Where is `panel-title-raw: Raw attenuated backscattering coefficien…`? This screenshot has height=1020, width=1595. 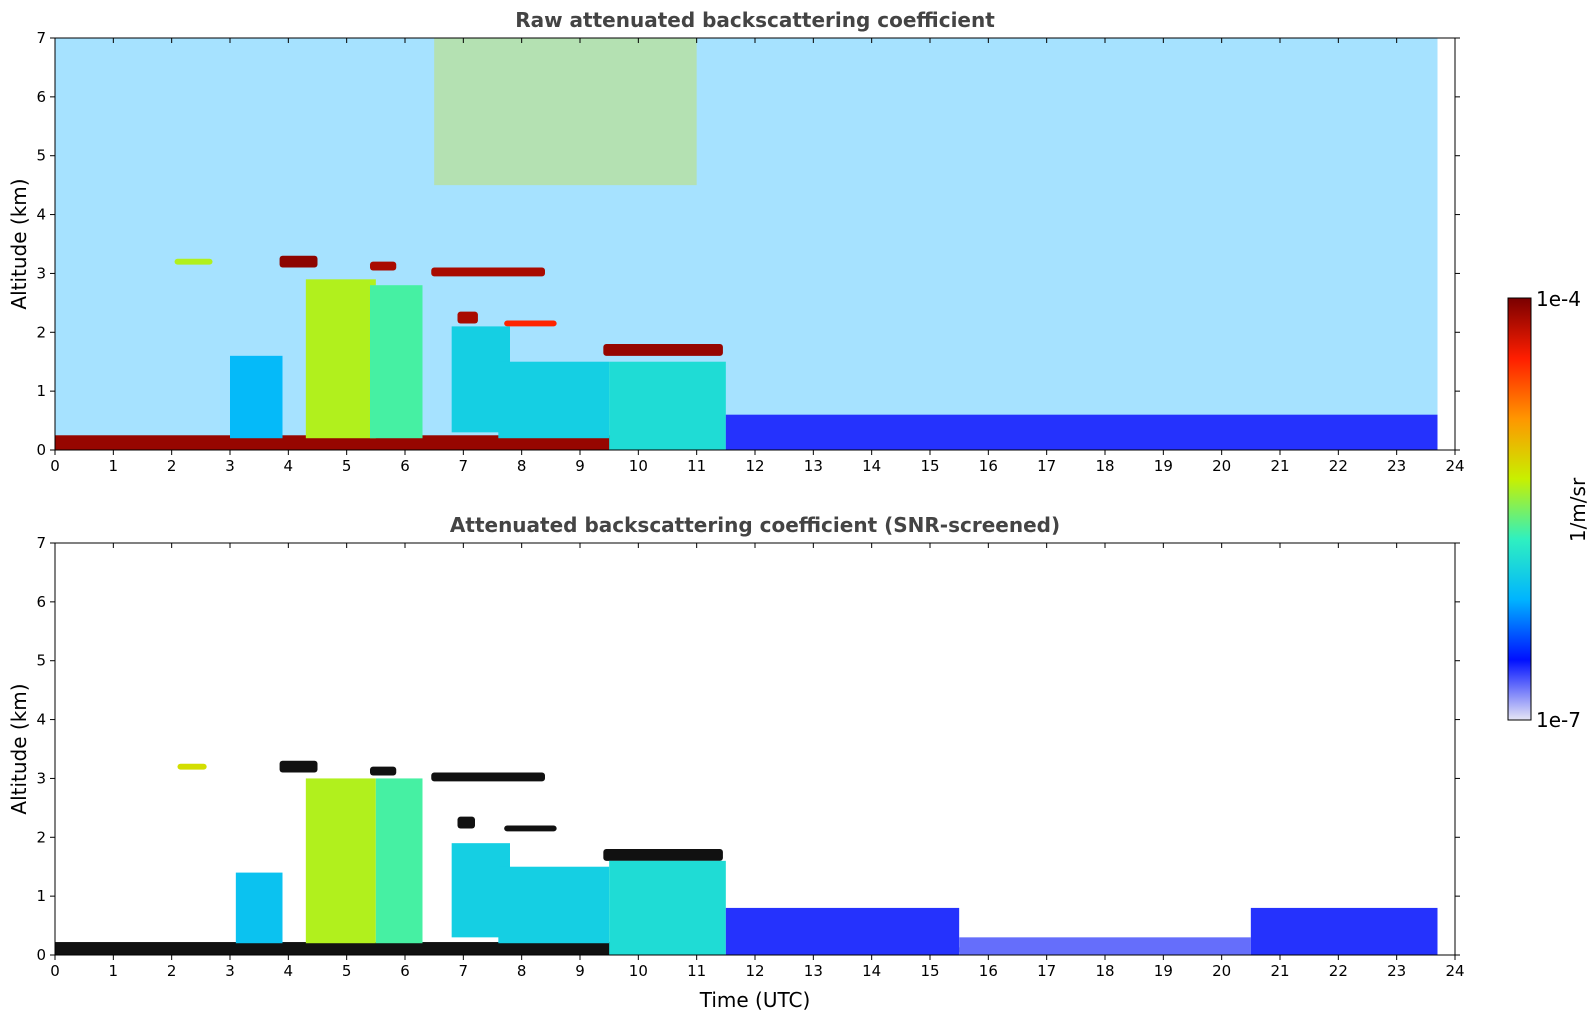 panel-title-raw: Raw attenuated backscattering coefficien… is located at coordinates (755, 20).